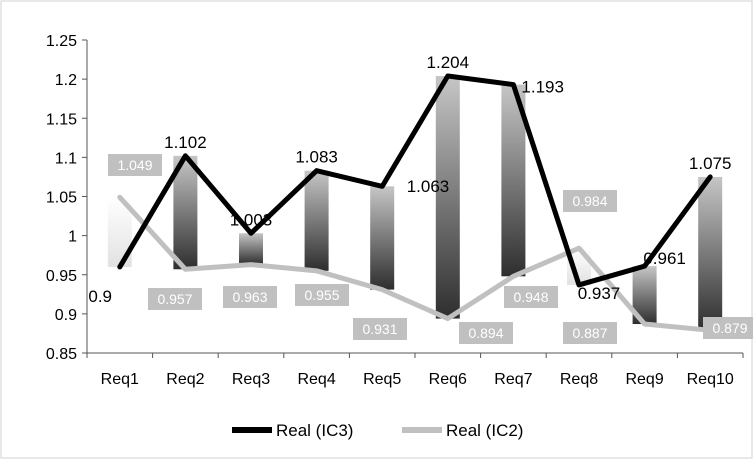 The height and width of the screenshot is (459, 753). I want to click on data-label-ic3: 1.063, so click(428, 186).